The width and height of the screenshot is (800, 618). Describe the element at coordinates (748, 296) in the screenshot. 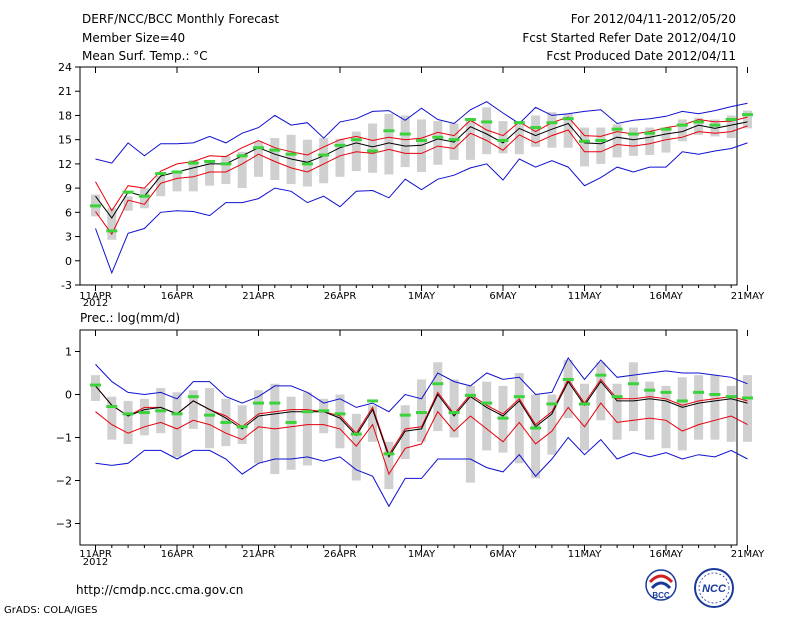

I see `temp-xtick-label: 21MAY` at that location.